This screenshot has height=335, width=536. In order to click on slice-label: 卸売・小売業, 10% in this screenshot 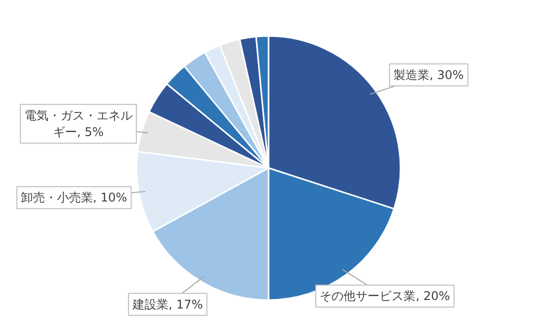, I will do `click(74, 197)`.